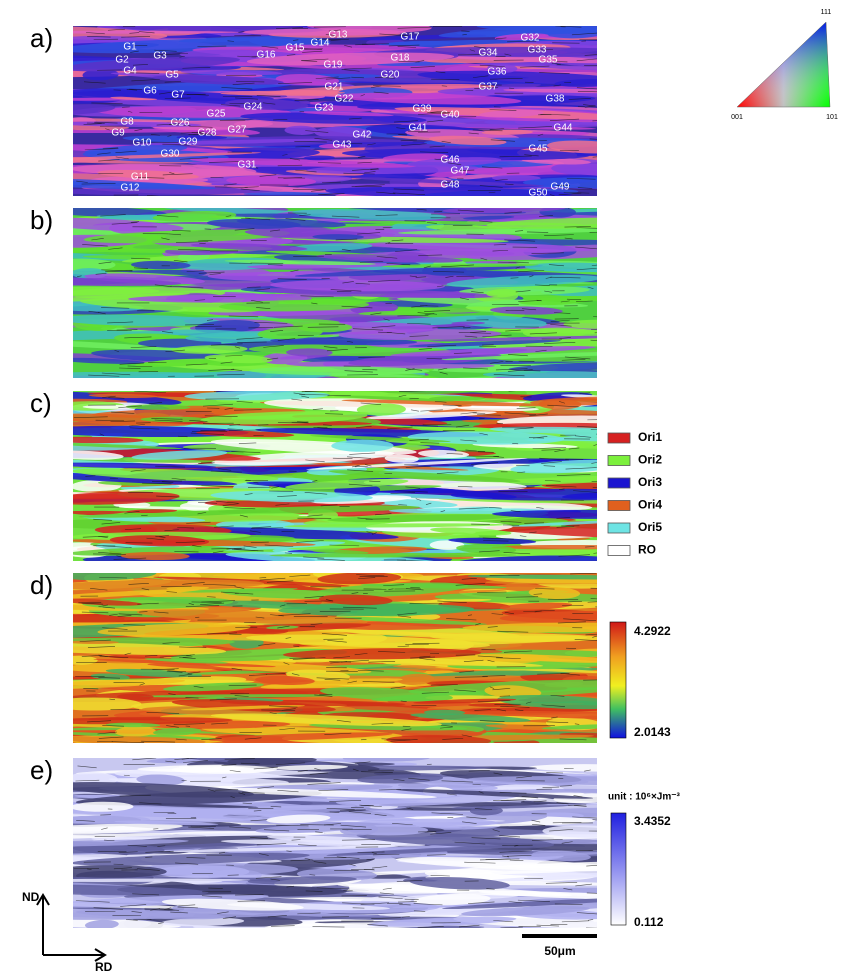 The width and height of the screenshot is (841, 975). Describe the element at coordinates (826, 12) in the screenshot. I see `ipf-label: 111` at that location.